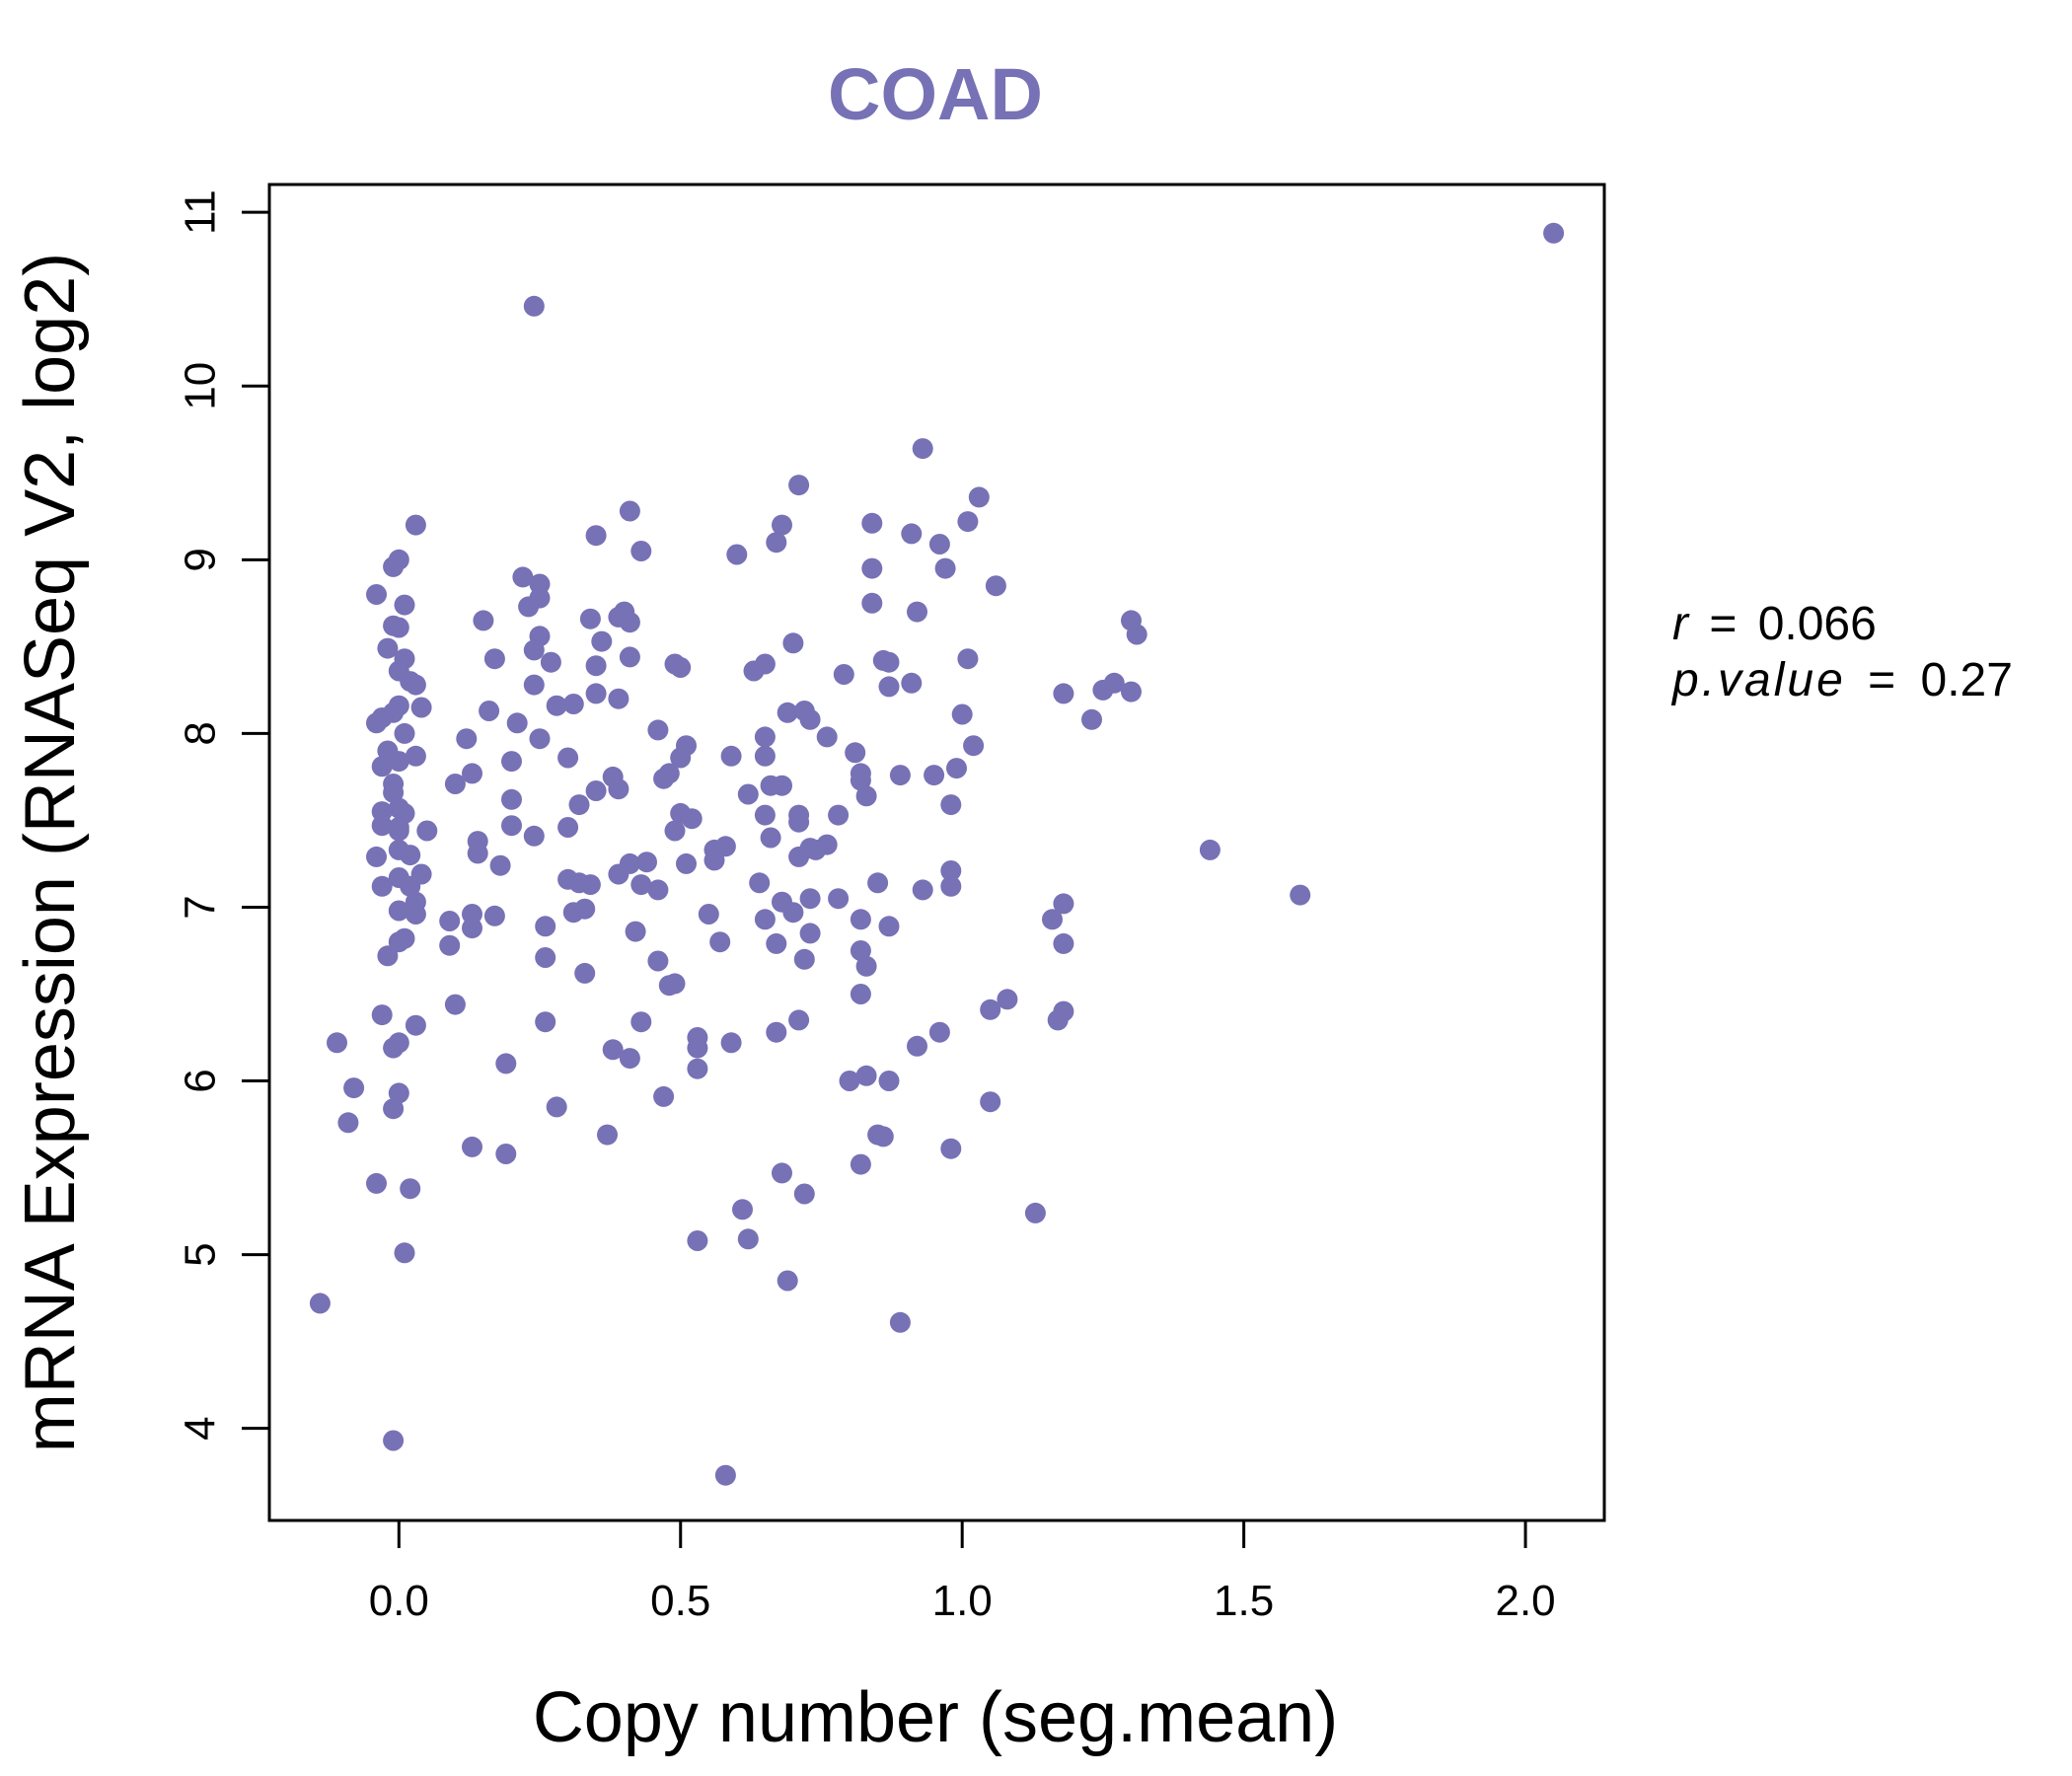 This screenshot has height=1776, width=2072. What do you see at coordinates (51, 853) in the screenshot?
I see `y-axis-label: mRNA Expression (RNASeq V2, log2)` at bounding box center [51, 853].